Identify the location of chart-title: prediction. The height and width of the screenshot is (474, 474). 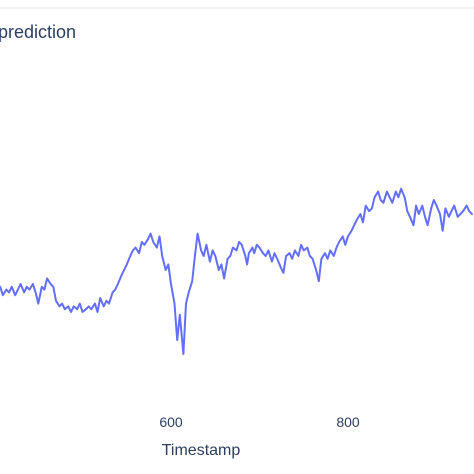
(38, 32).